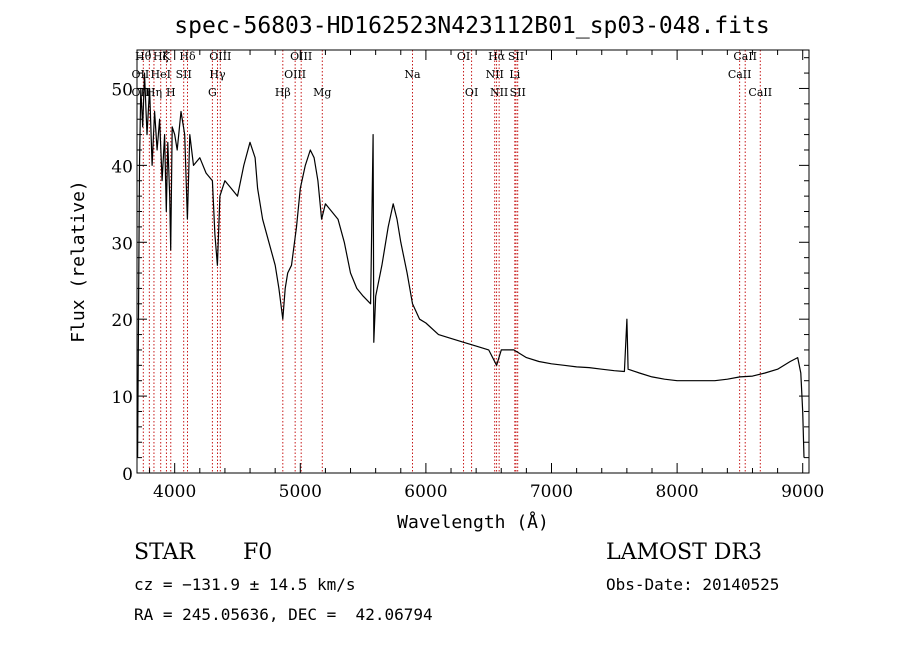 This screenshot has height=649, width=900. I want to click on line-label: Na, so click(412, 74).